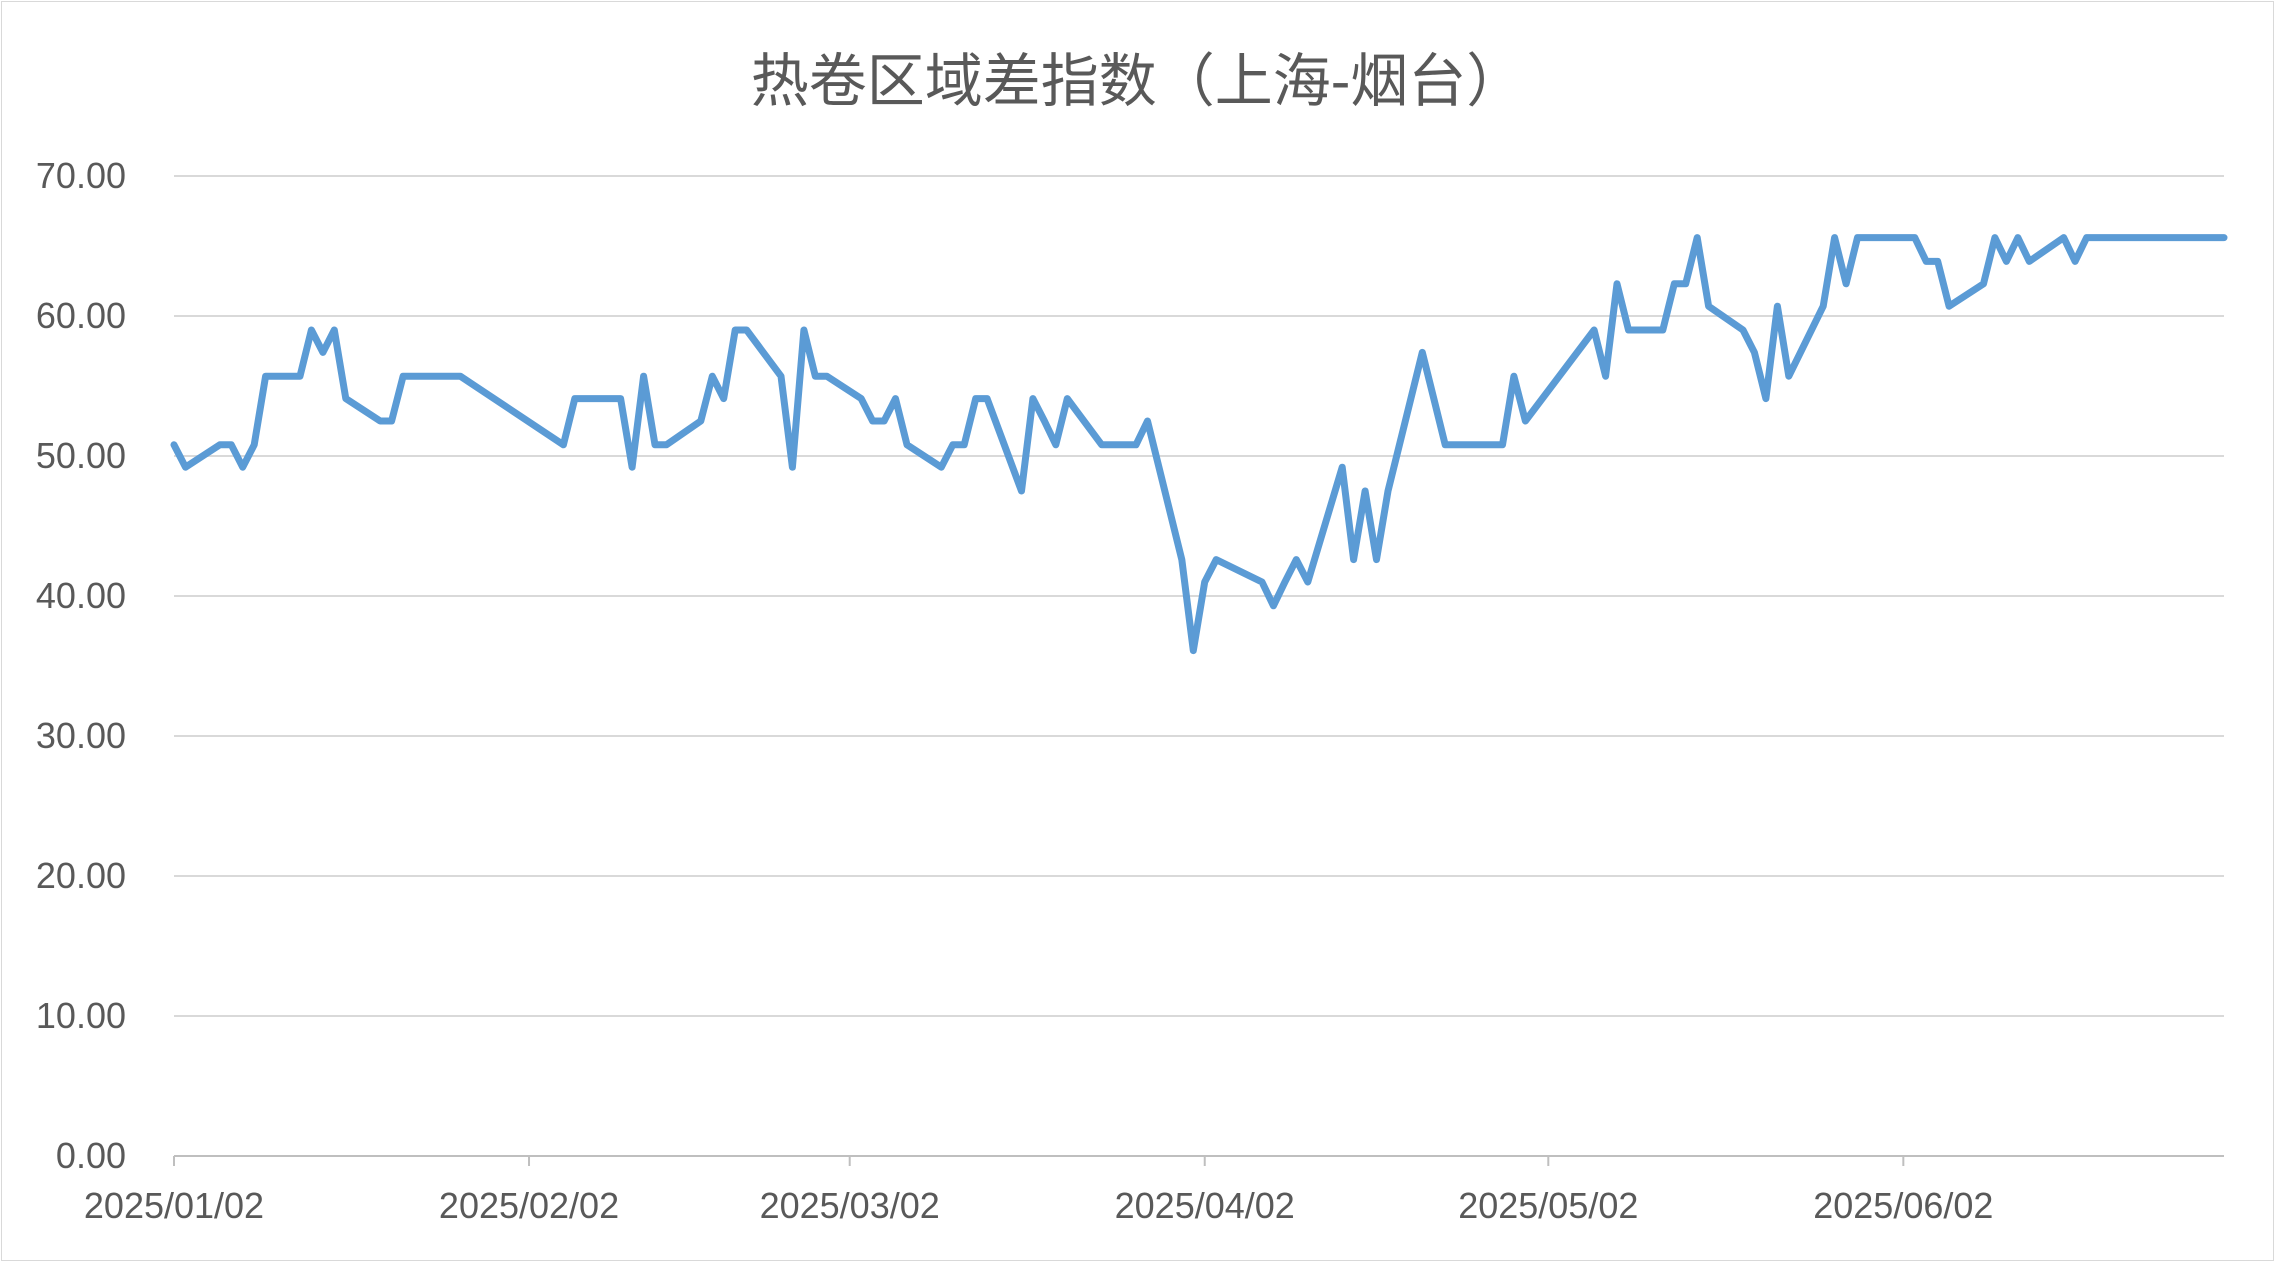 This screenshot has width=2277, height=1264. What do you see at coordinates (81, 595) in the screenshot?
I see `y-tick-label: 40.00` at bounding box center [81, 595].